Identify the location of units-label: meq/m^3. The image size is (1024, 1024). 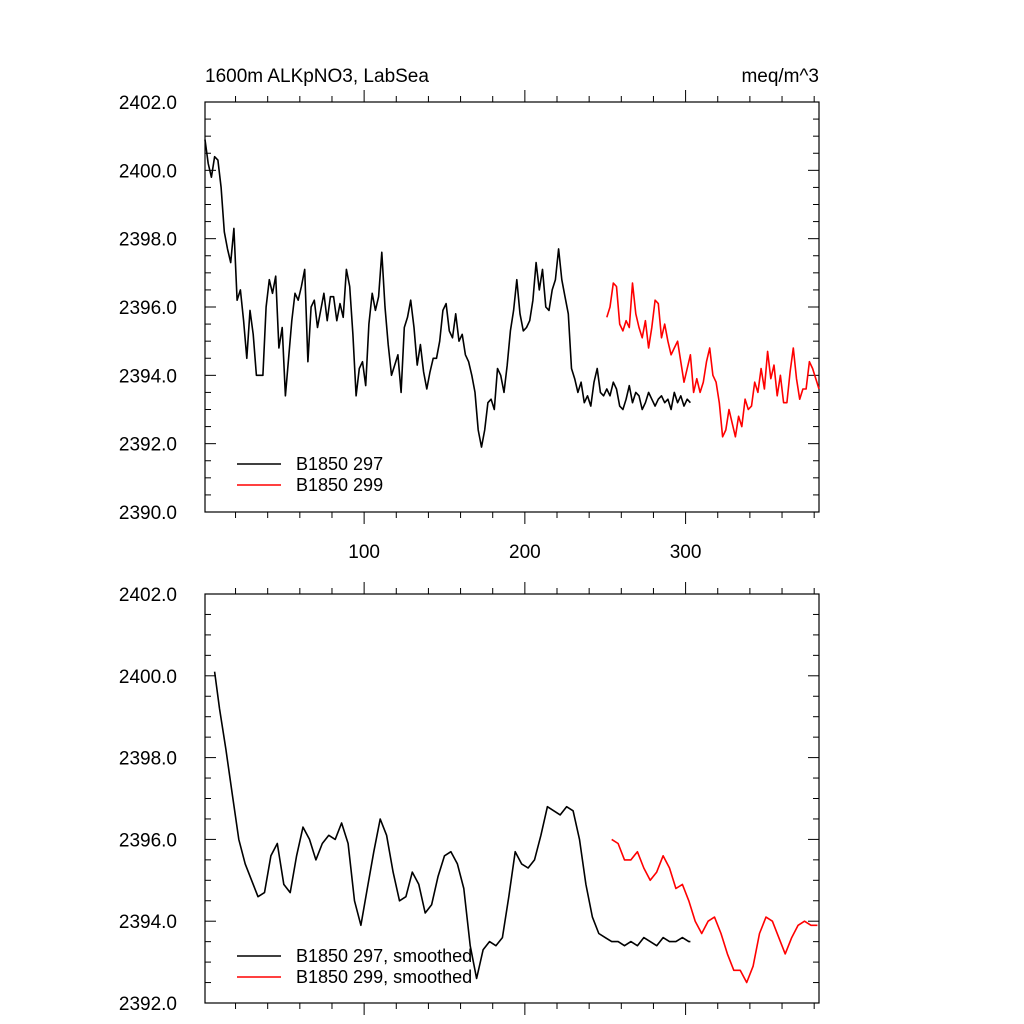
(780, 76).